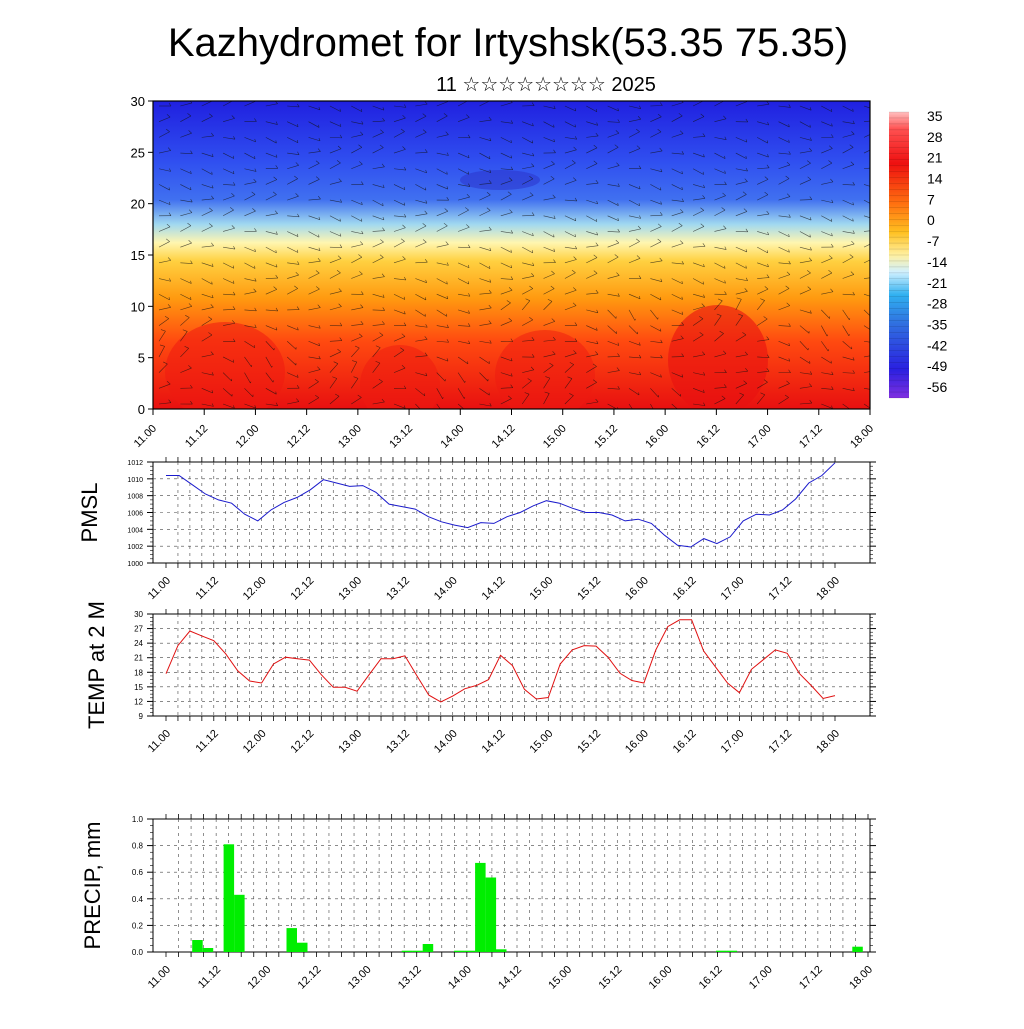 This screenshot has width=1024, height=1029. Describe the element at coordinates (135, 564) in the screenshot. I see `y-tick-label: 1000` at that location.